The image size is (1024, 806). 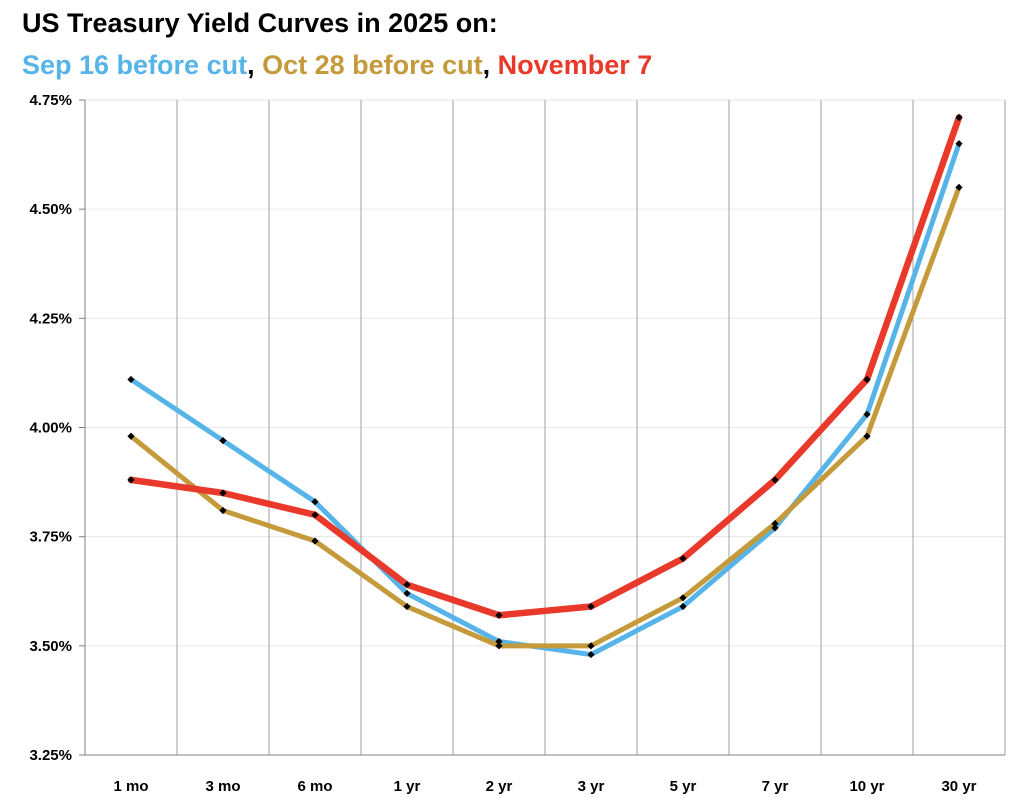 What do you see at coordinates (314, 786) in the screenshot?
I see `x-tick-label: 6 mo` at bounding box center [314, 786].